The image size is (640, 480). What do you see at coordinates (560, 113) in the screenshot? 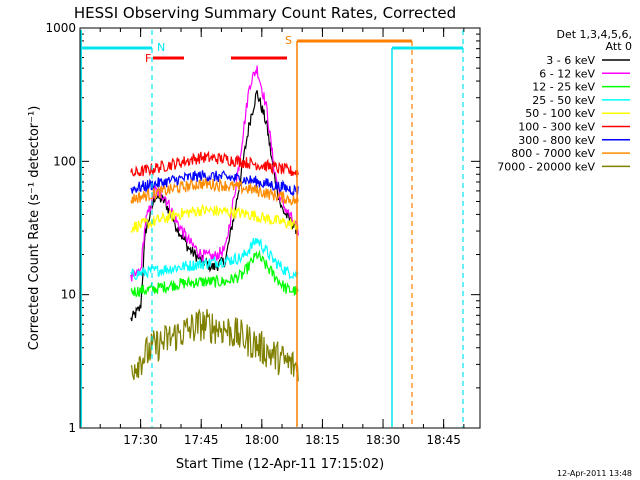
I see `legend-label-5: 50 - 100 keV` at bounding box center [560, 113].